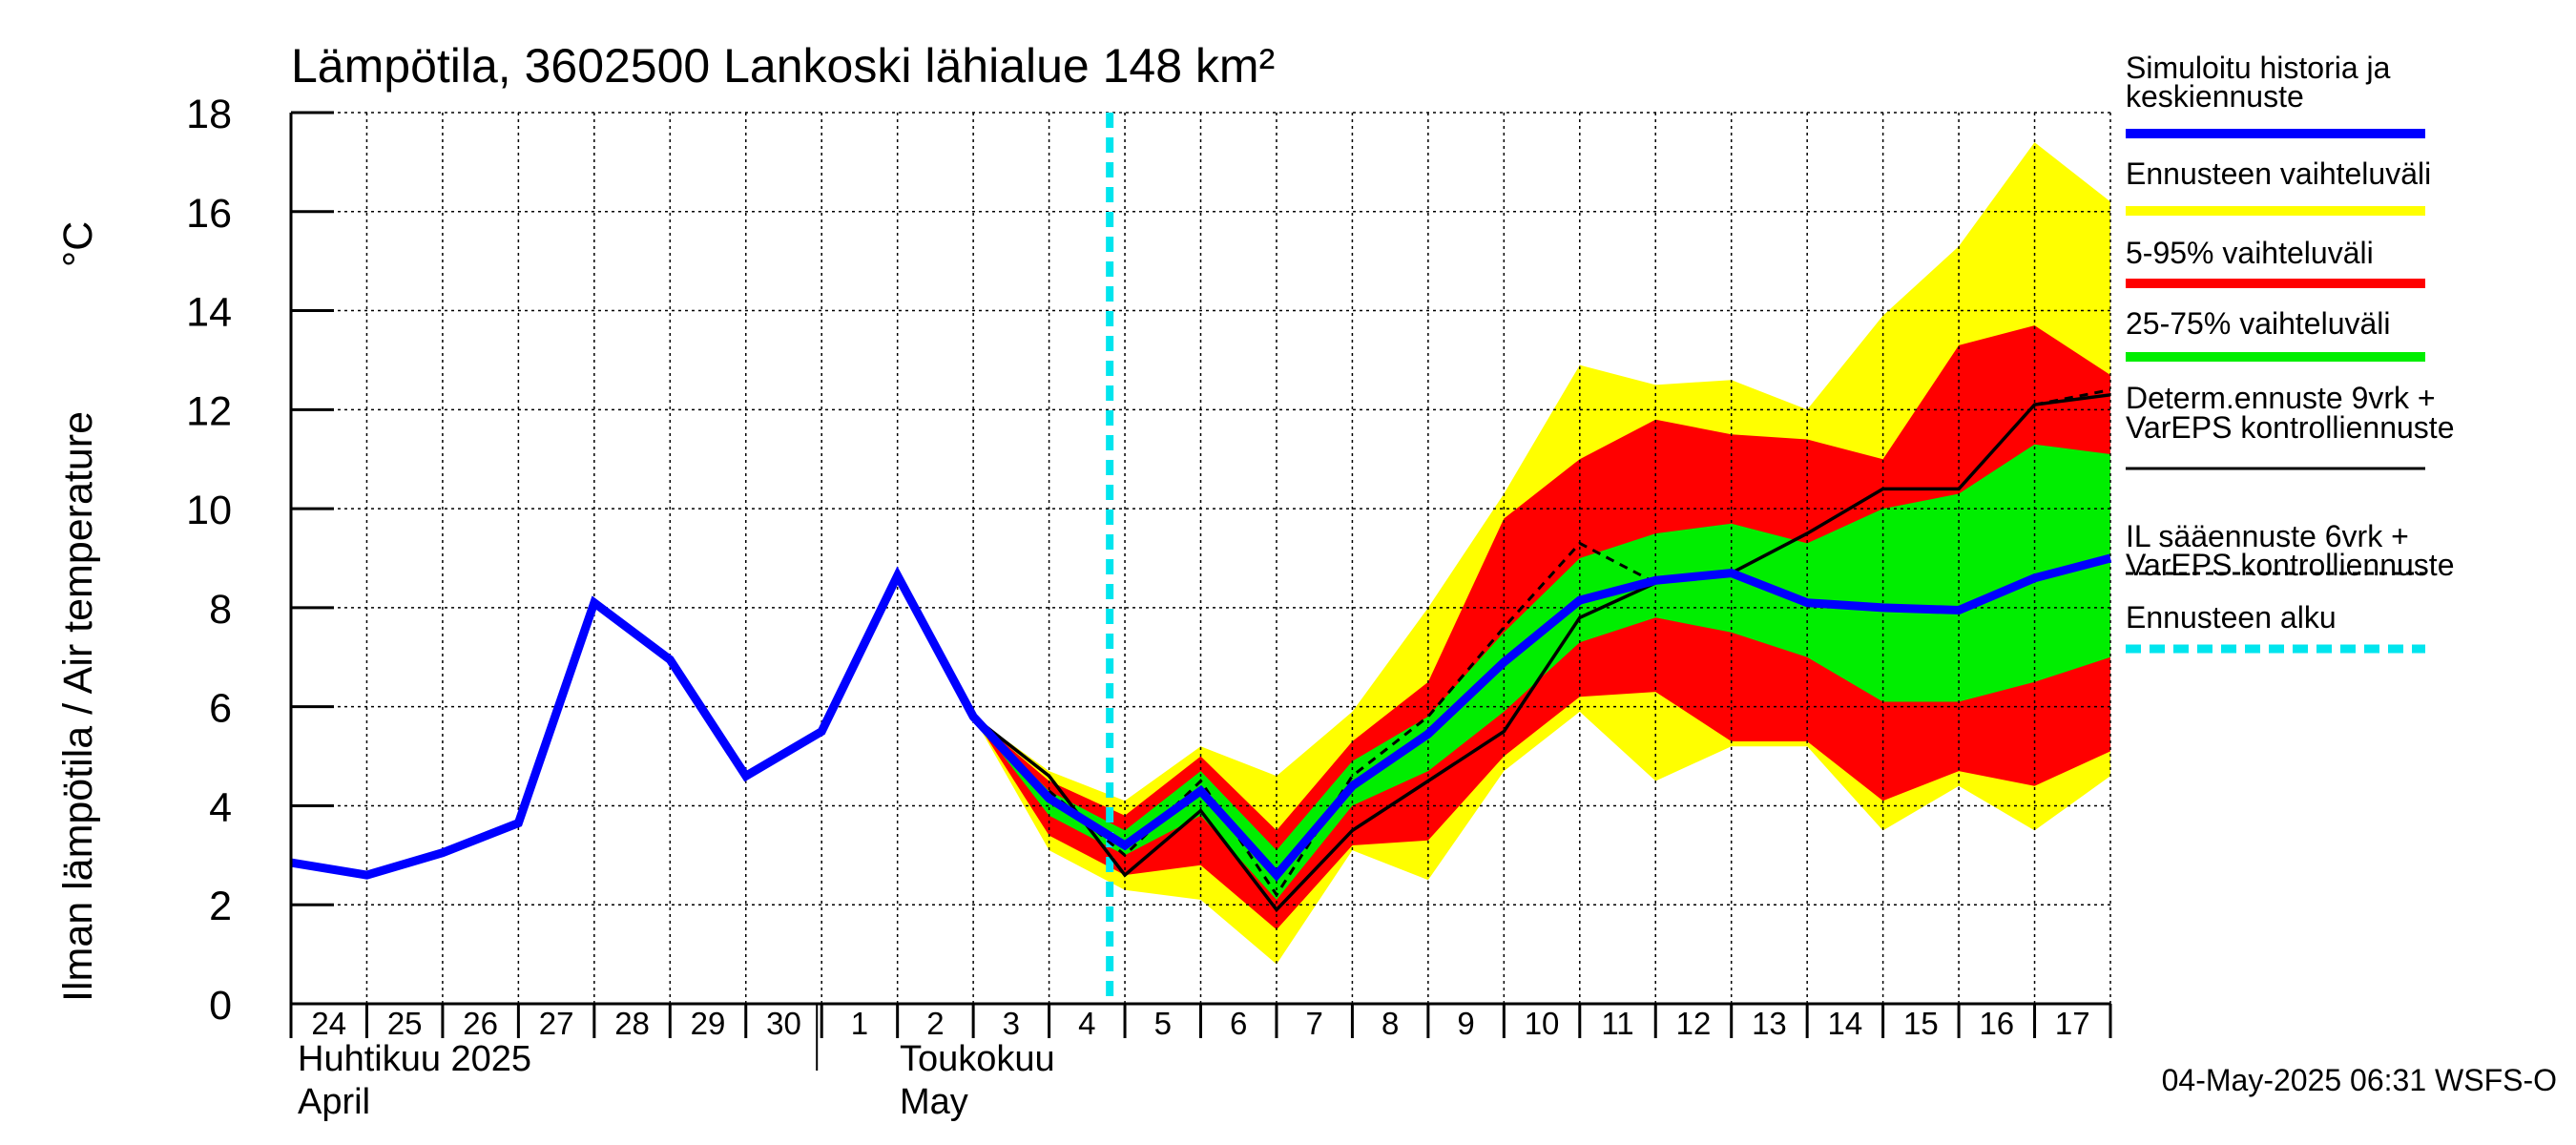 This screenshot has width=2576, height=1145. Describe the element at coordinates (1694, 1023) in the screenshot. I see `x-tick-label: 12` at that location.